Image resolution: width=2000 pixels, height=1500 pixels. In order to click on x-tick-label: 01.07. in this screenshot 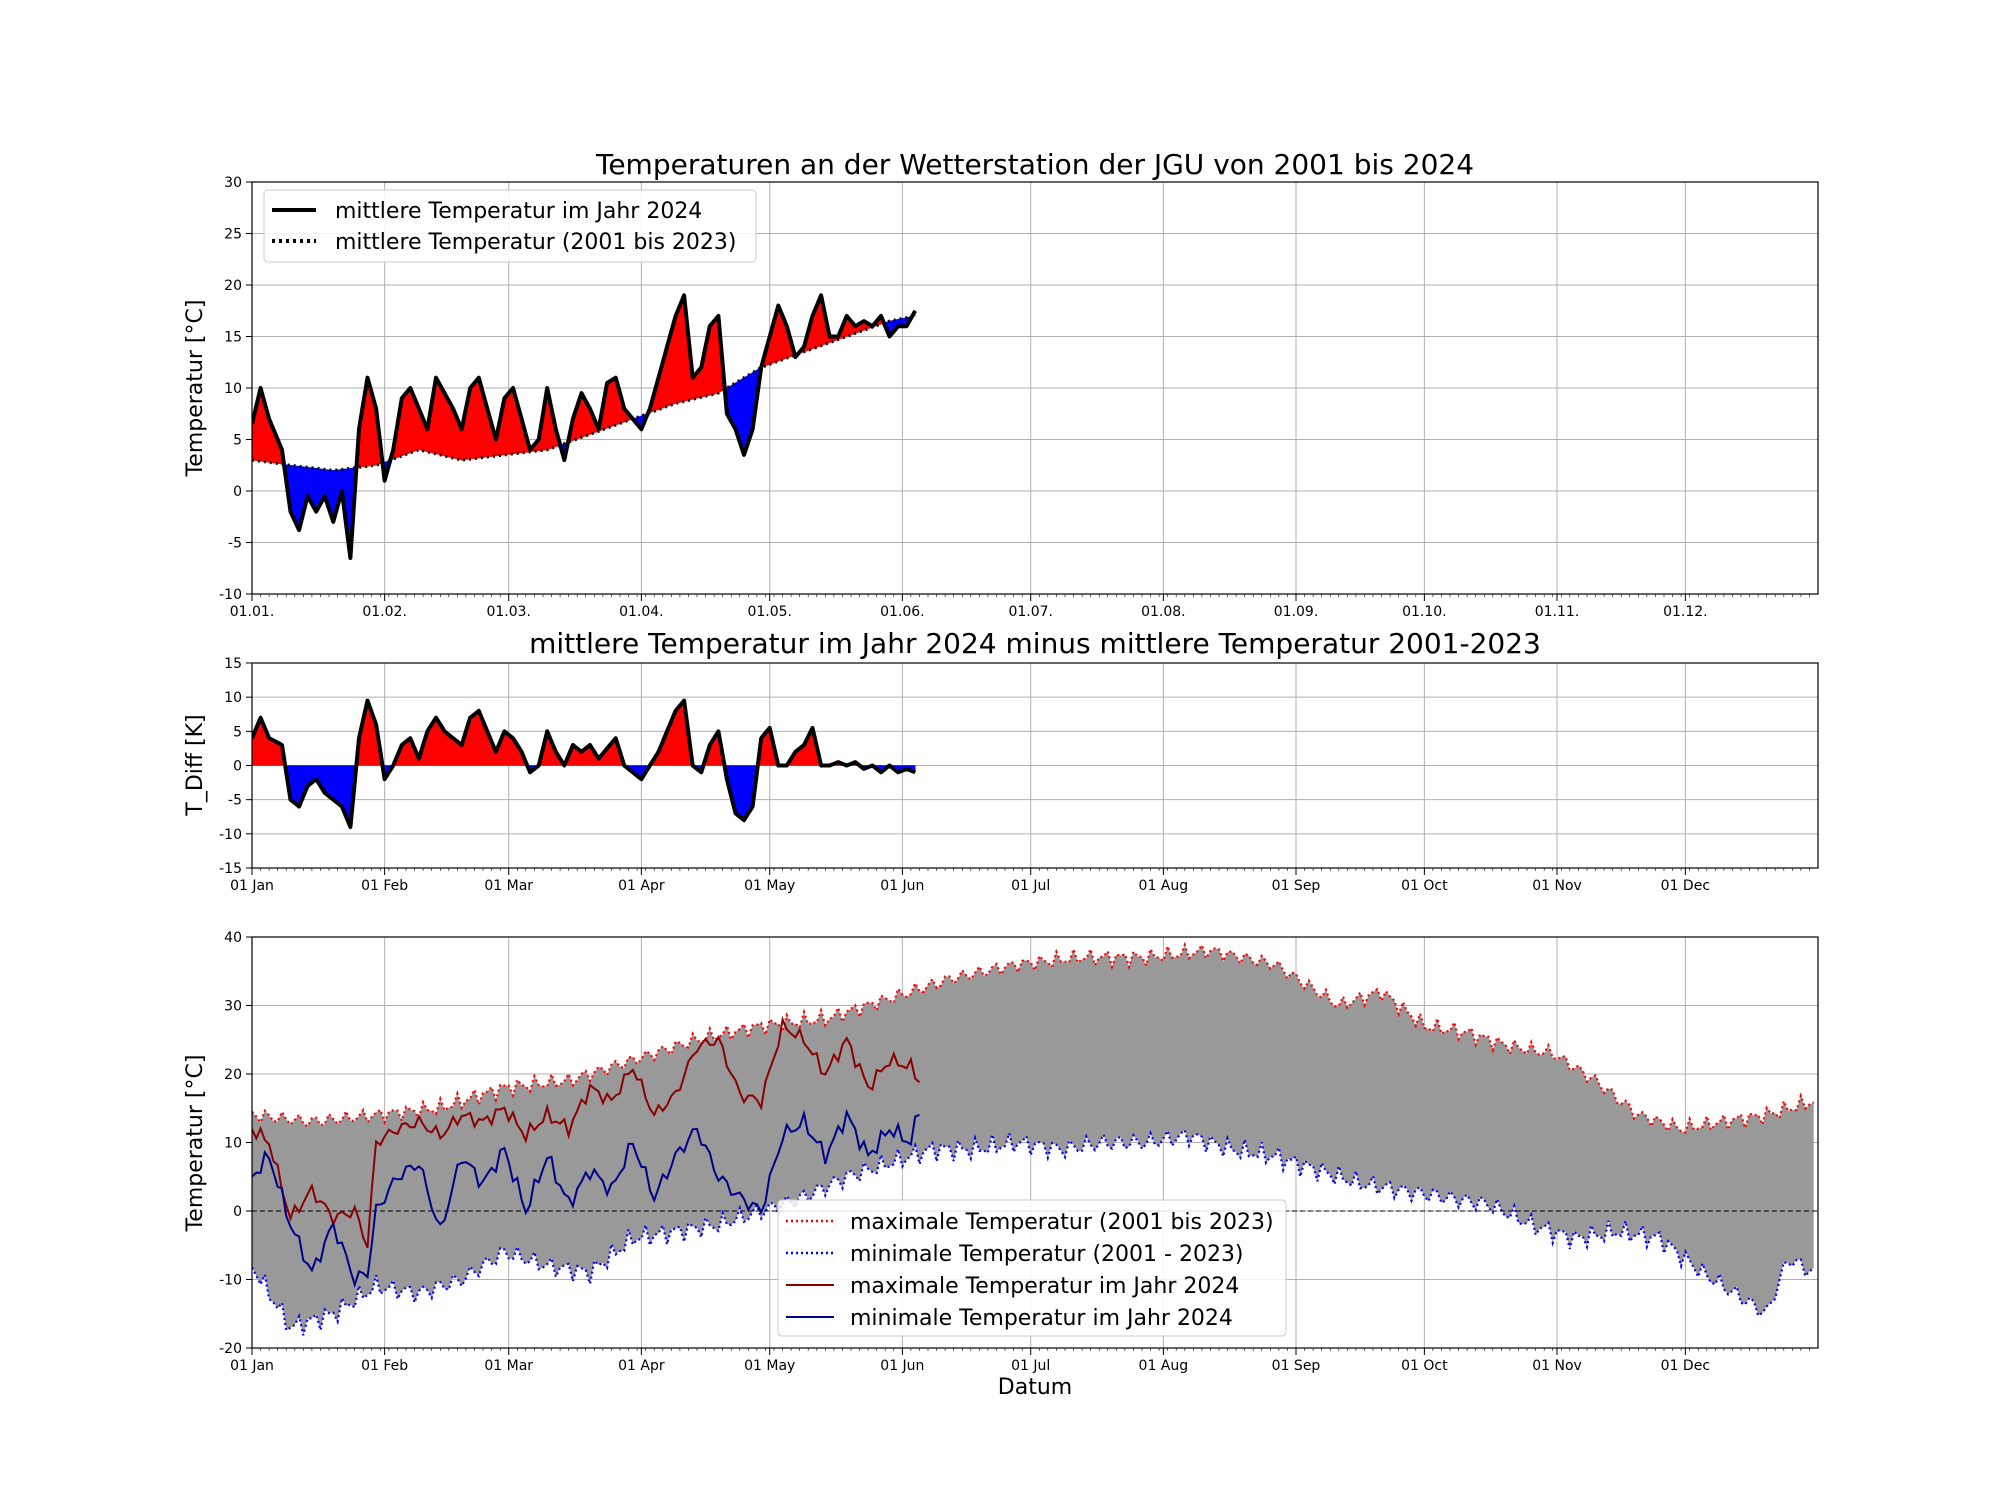, I will do `click(1030, 612)`.